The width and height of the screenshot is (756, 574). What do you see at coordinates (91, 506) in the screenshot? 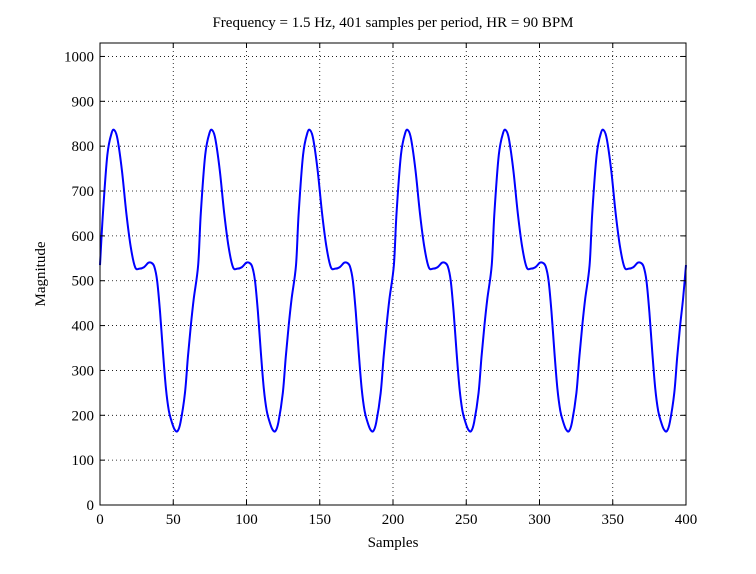
I see `y-tick-label: 0` at bounding box center [91, 506].